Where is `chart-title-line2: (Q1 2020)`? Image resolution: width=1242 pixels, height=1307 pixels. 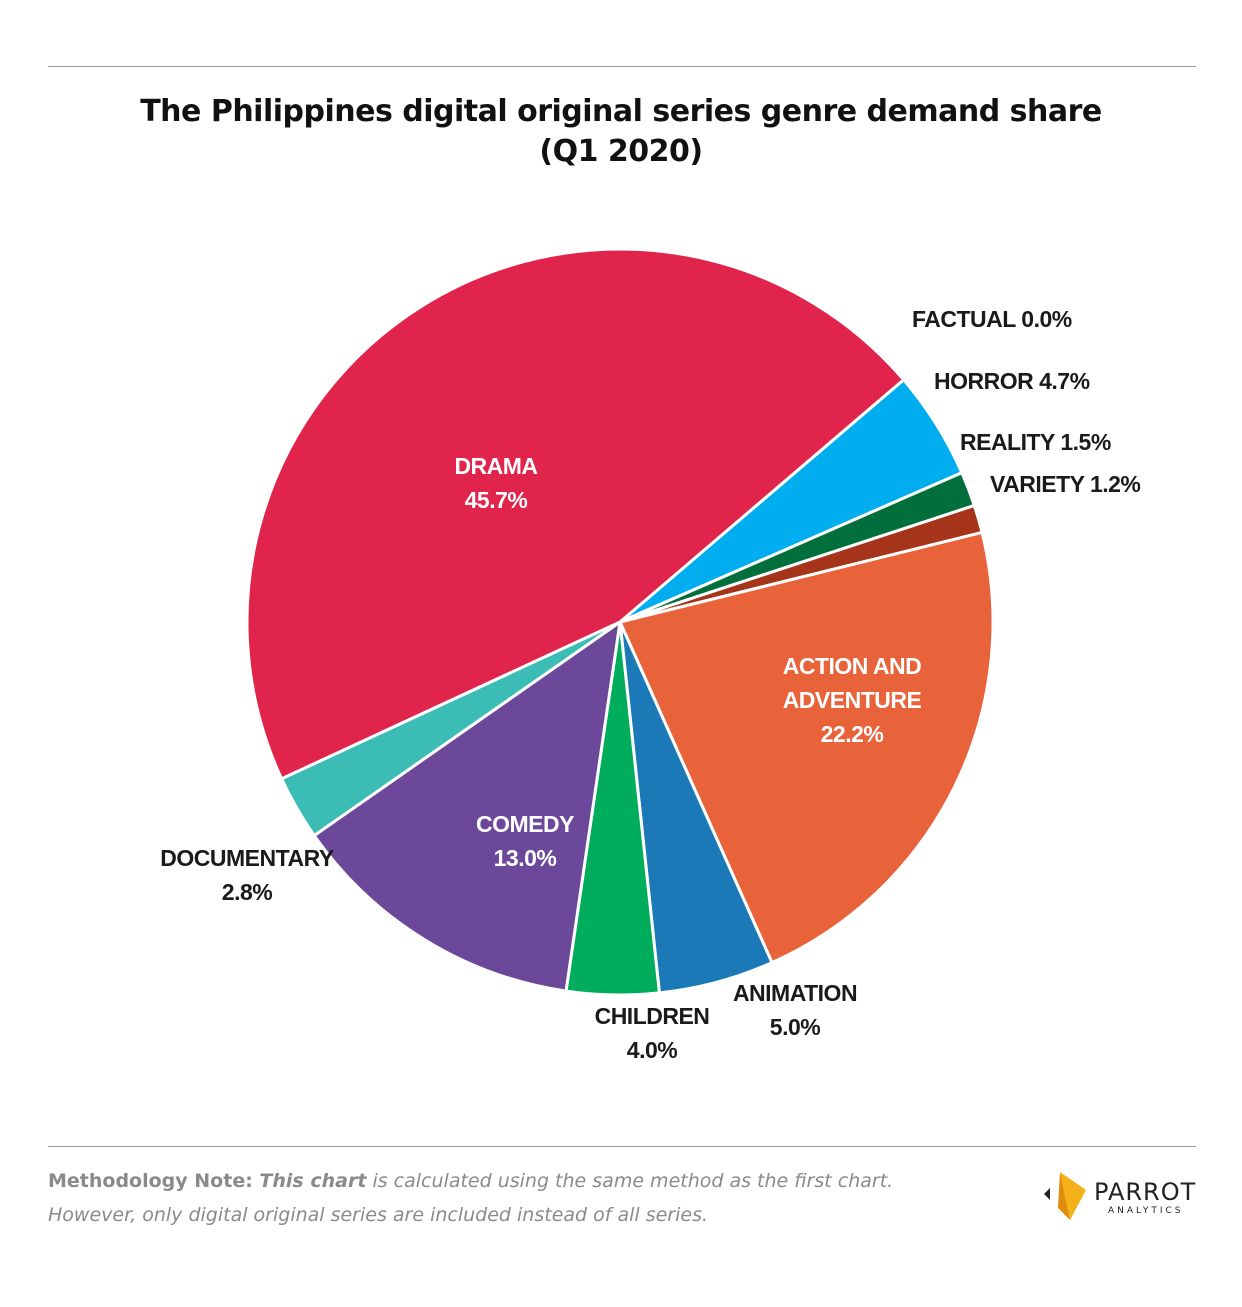 chart-title-line2: (Q1 2020) is located at coordinates (621, 151).